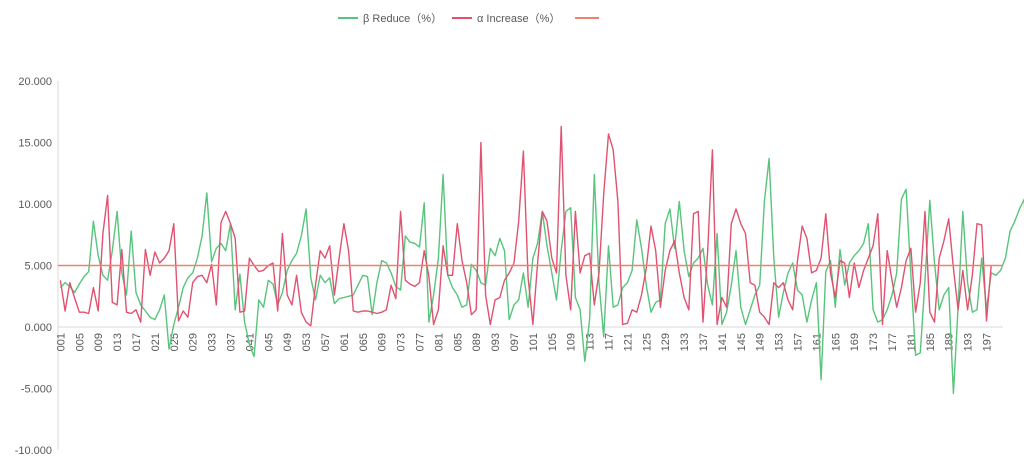  I want to click on x-tick-label: 149, so click(761, 342).